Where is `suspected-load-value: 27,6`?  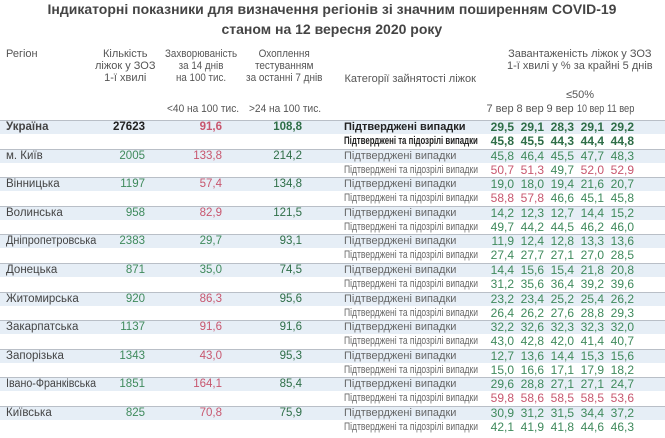
suspected-load-value: 27,6 is located at coordinates (562, 312).